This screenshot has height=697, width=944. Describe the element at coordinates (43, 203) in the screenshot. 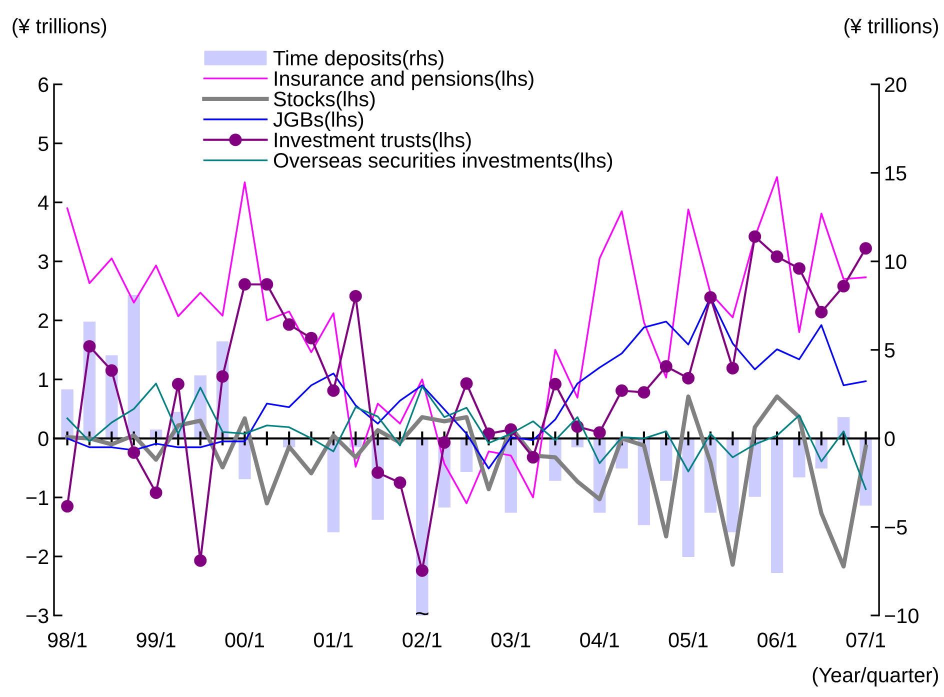

I see `y-tick-label: 4` at that location.